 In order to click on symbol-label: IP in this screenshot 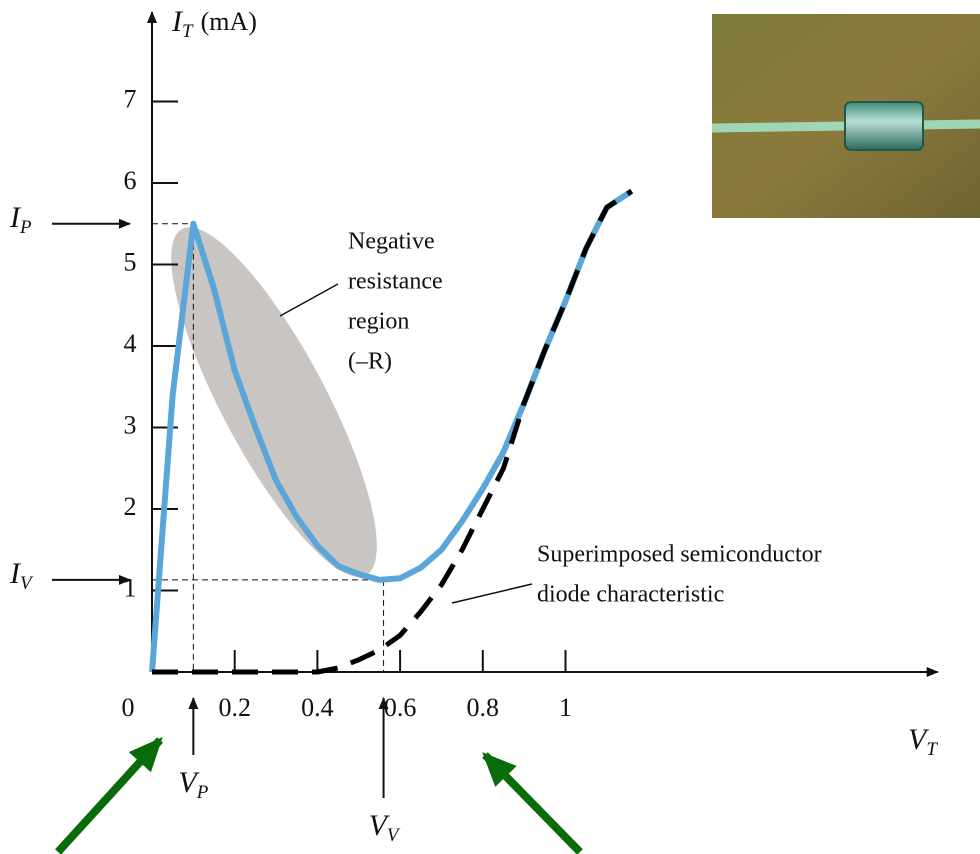, I will do `click(20, 219)`.